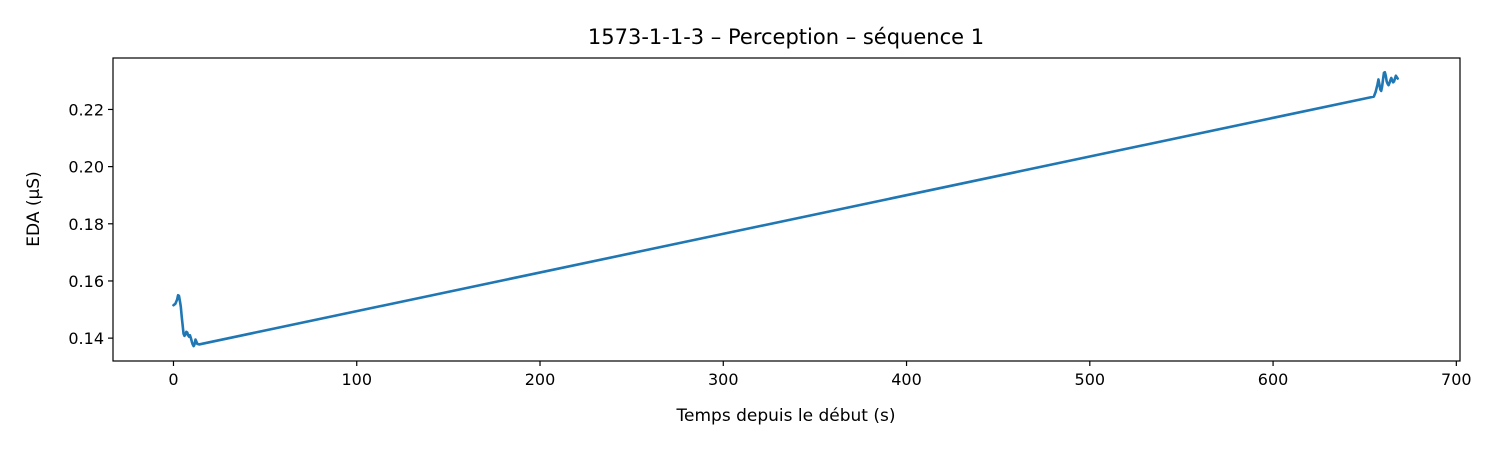  I want to click on y-axis: 0.14 0.16 0.18 0.20 0.22, so click(90, 224).